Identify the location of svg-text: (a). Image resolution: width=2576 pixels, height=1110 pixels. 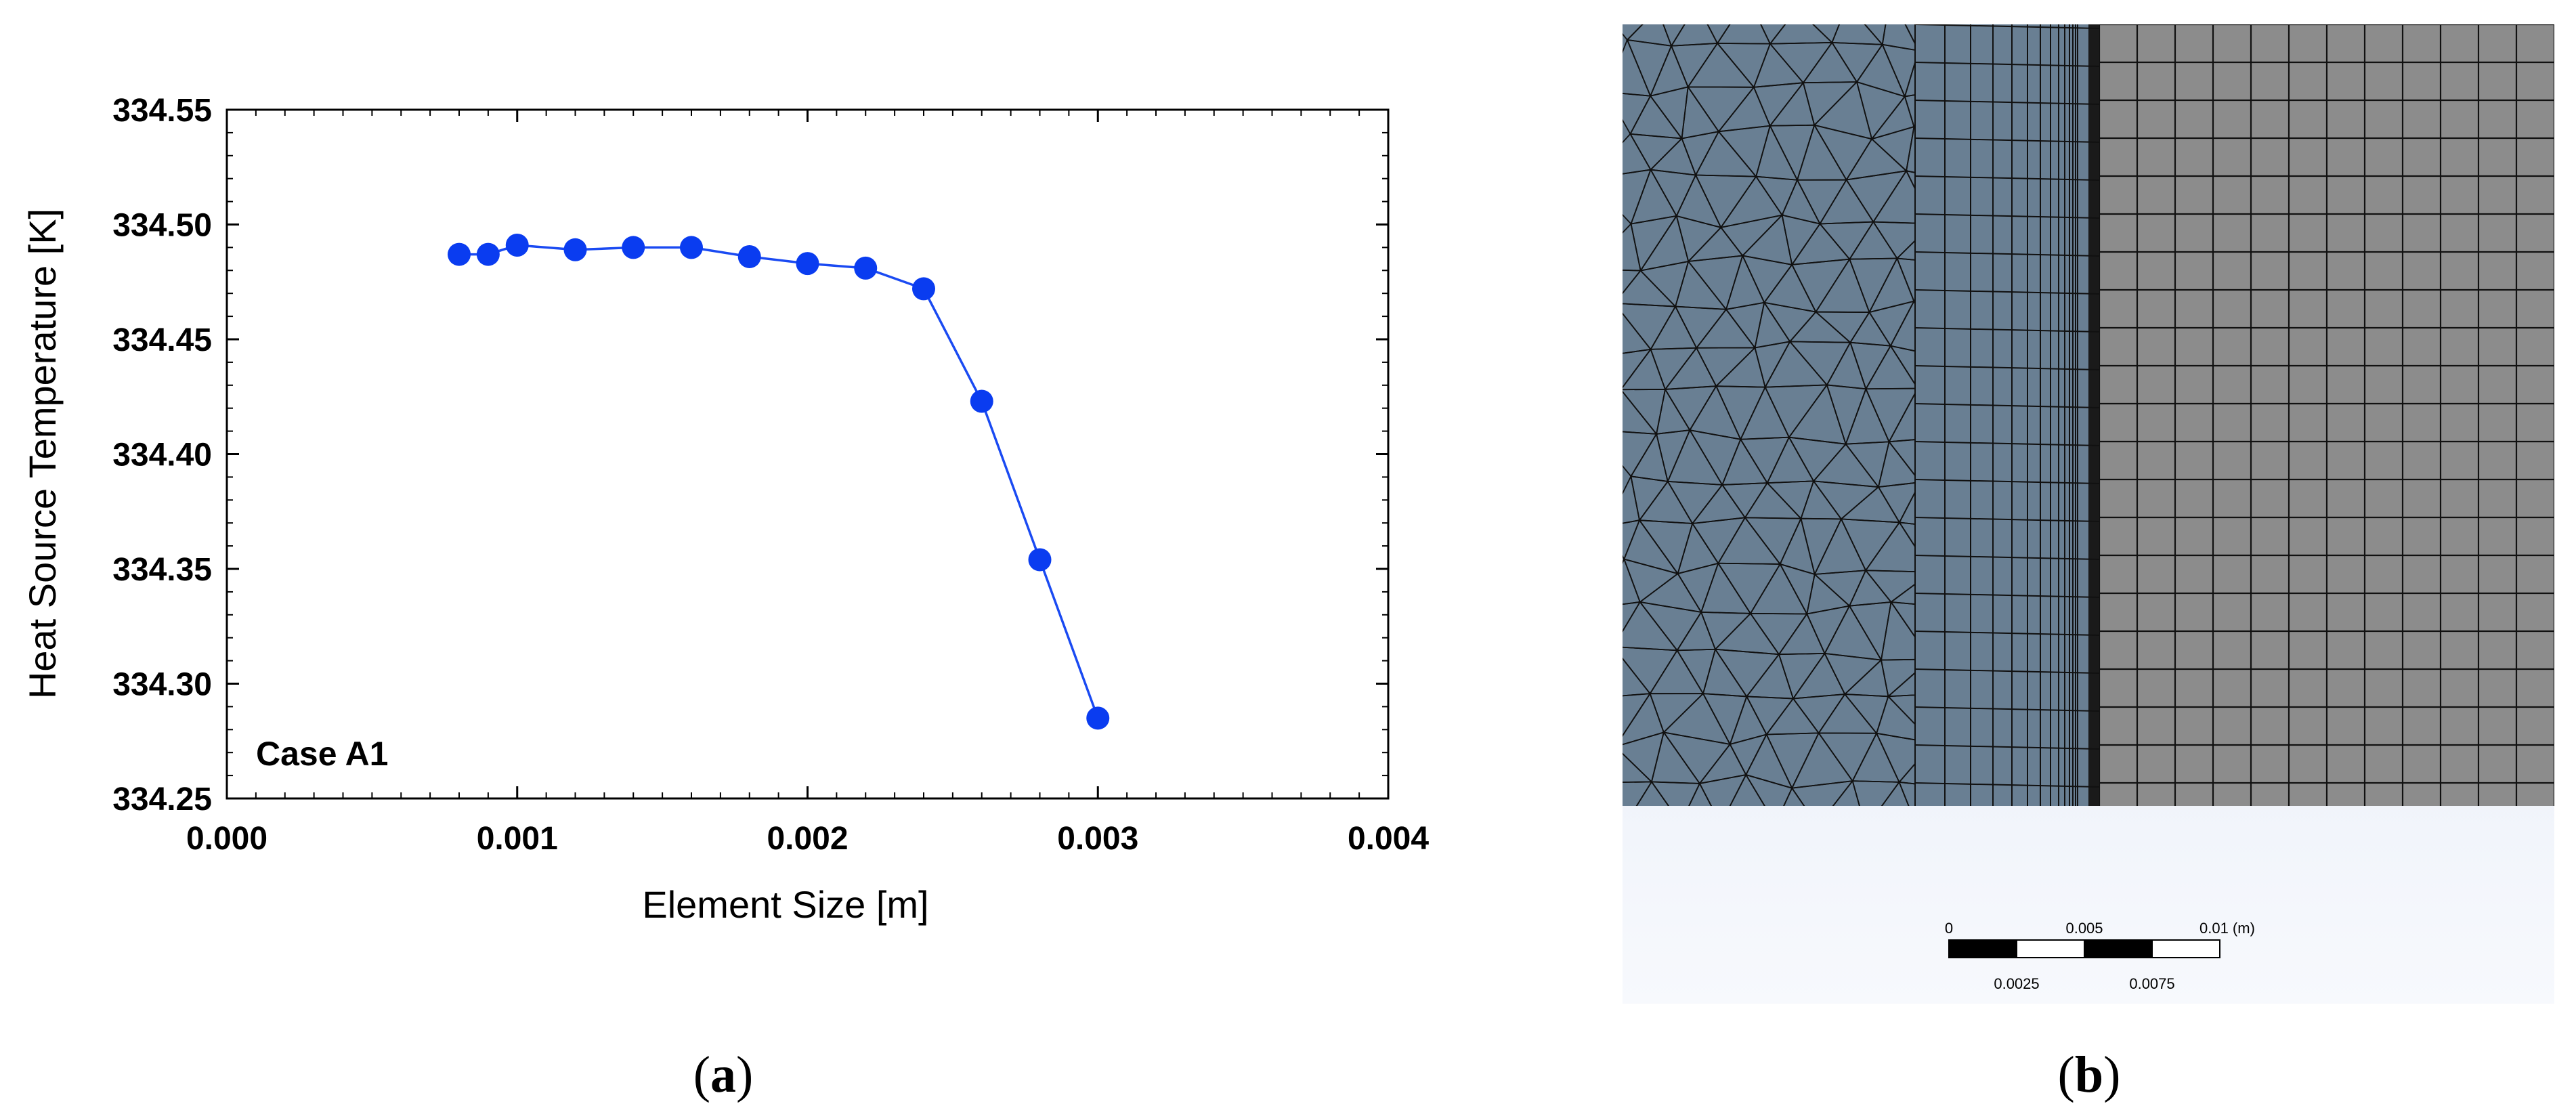
(723, 1074).